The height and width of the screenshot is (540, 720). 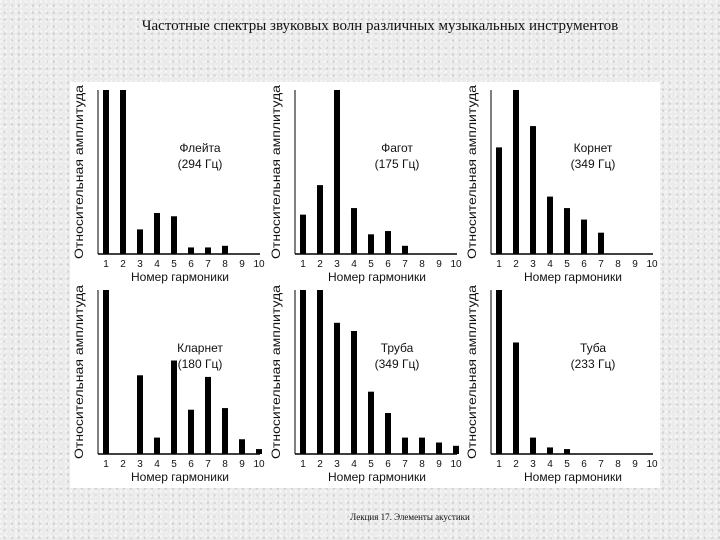 What do you see at coordinates (200, 364) in the screenshot?
I see `instrument-frequency: (180 Гц)` at bounding box center [200, 364].